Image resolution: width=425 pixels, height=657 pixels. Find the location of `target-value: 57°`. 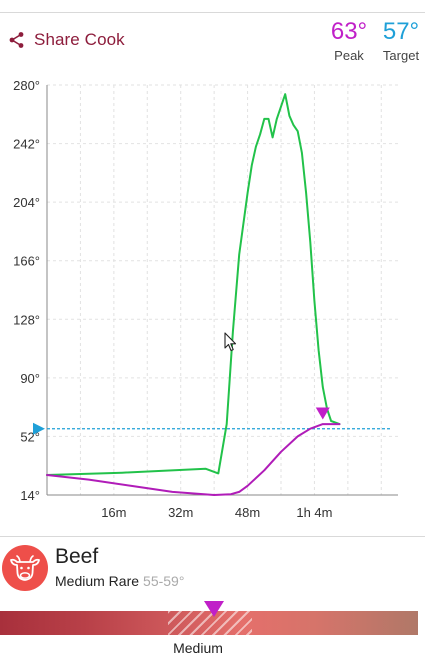

target-value: 57° is located at coordinates (401, 31).